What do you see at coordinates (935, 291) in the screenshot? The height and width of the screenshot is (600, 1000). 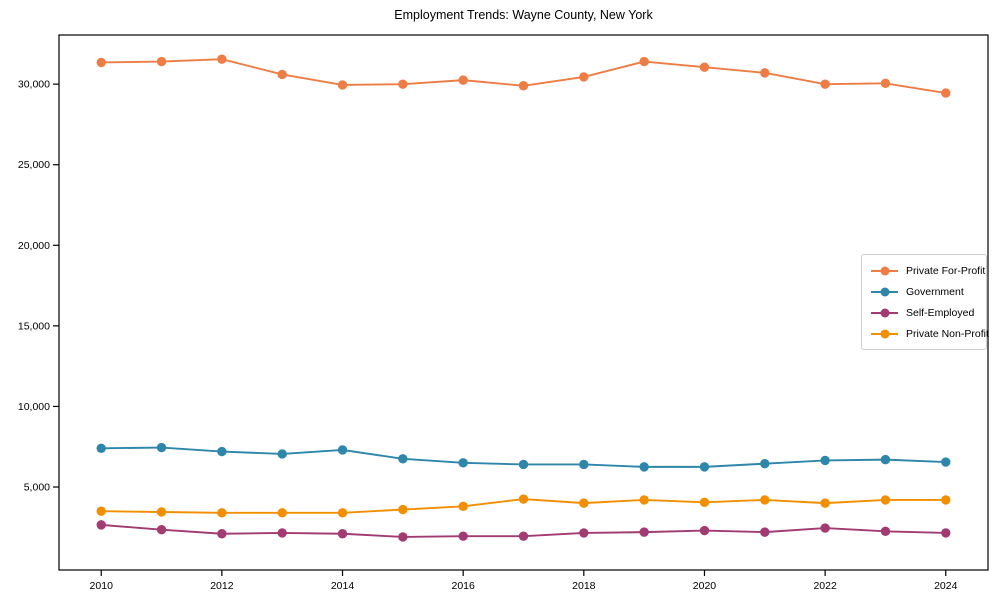 I see `legend-label: Government` at bounding box center [935, 291].